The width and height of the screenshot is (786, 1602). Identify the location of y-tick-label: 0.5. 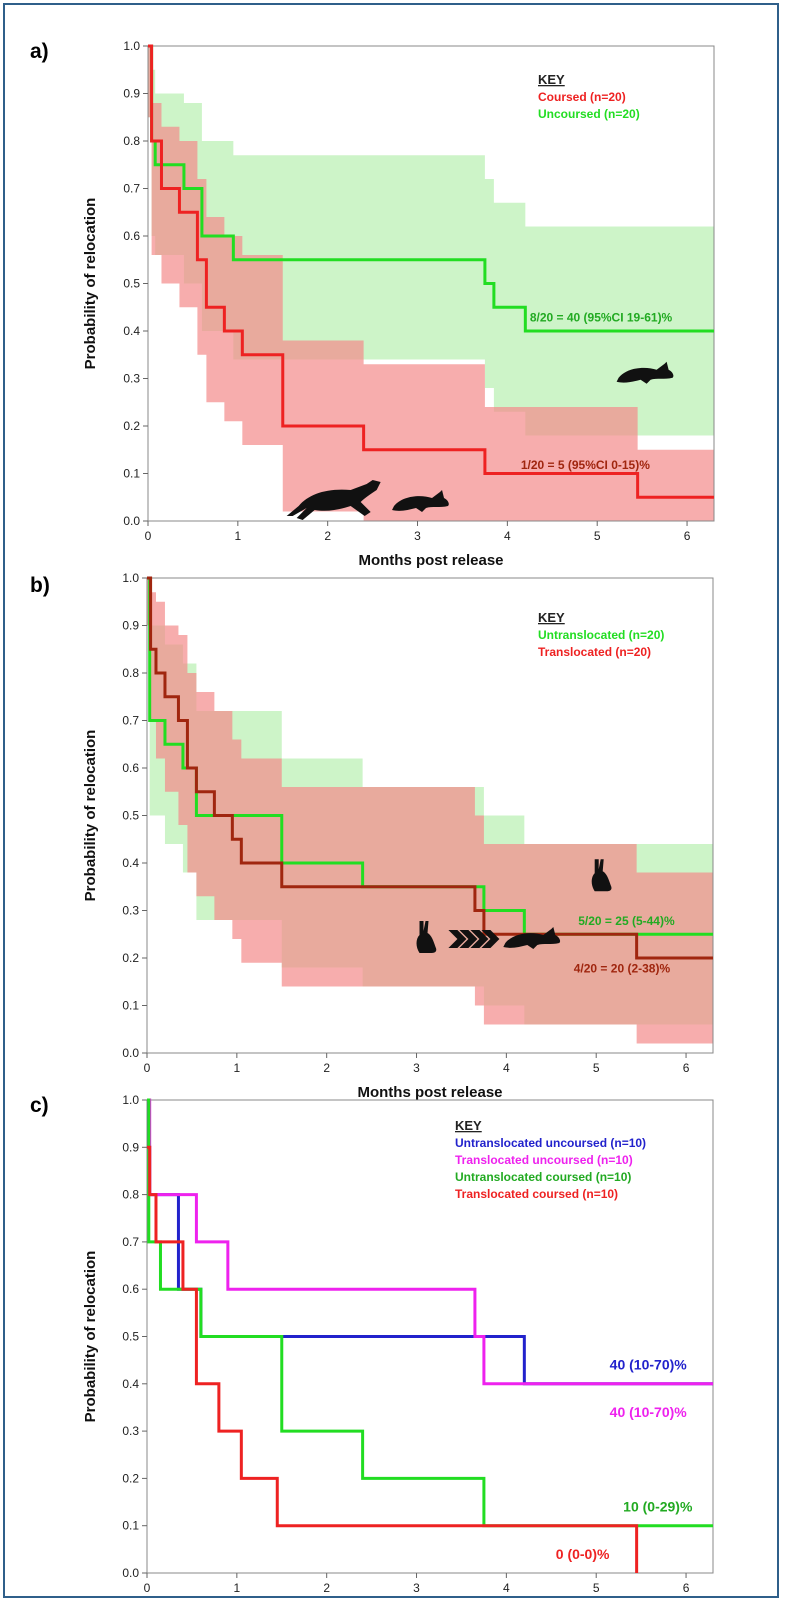
(131, 284).